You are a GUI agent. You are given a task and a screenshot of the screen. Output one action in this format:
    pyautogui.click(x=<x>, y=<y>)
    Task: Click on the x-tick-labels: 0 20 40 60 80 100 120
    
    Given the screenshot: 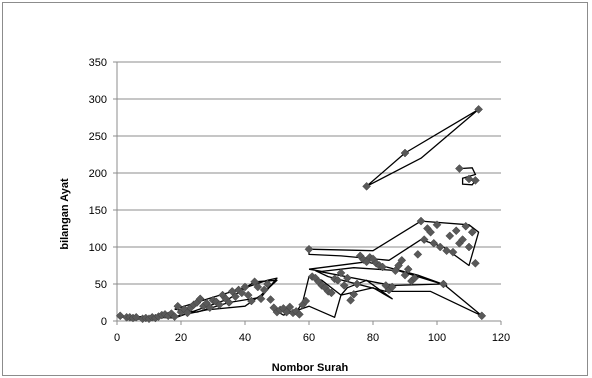 What is the action you would take?
    pyautogui.click(x=312, y=338)
    